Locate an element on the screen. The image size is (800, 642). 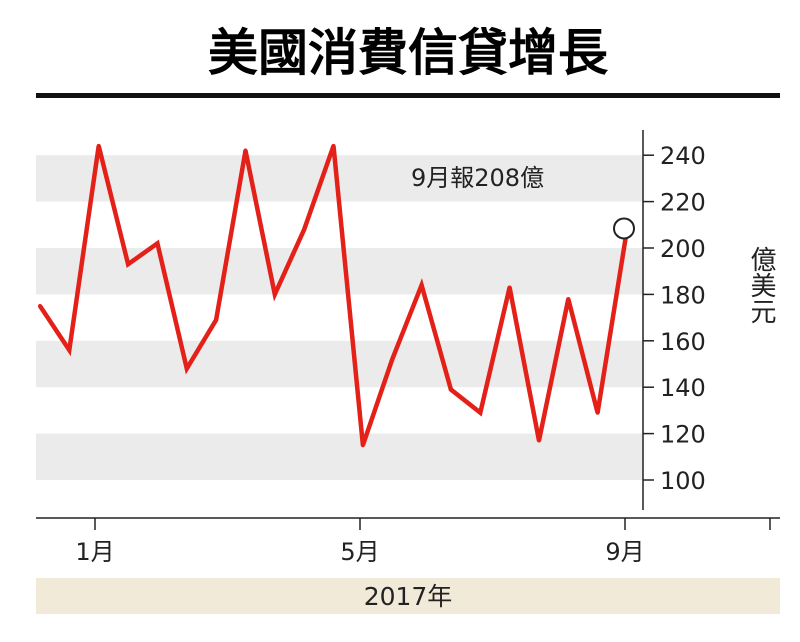
y-axis: 100 120 140 160 180 200 220 240 is located at coordinates (674, 318).